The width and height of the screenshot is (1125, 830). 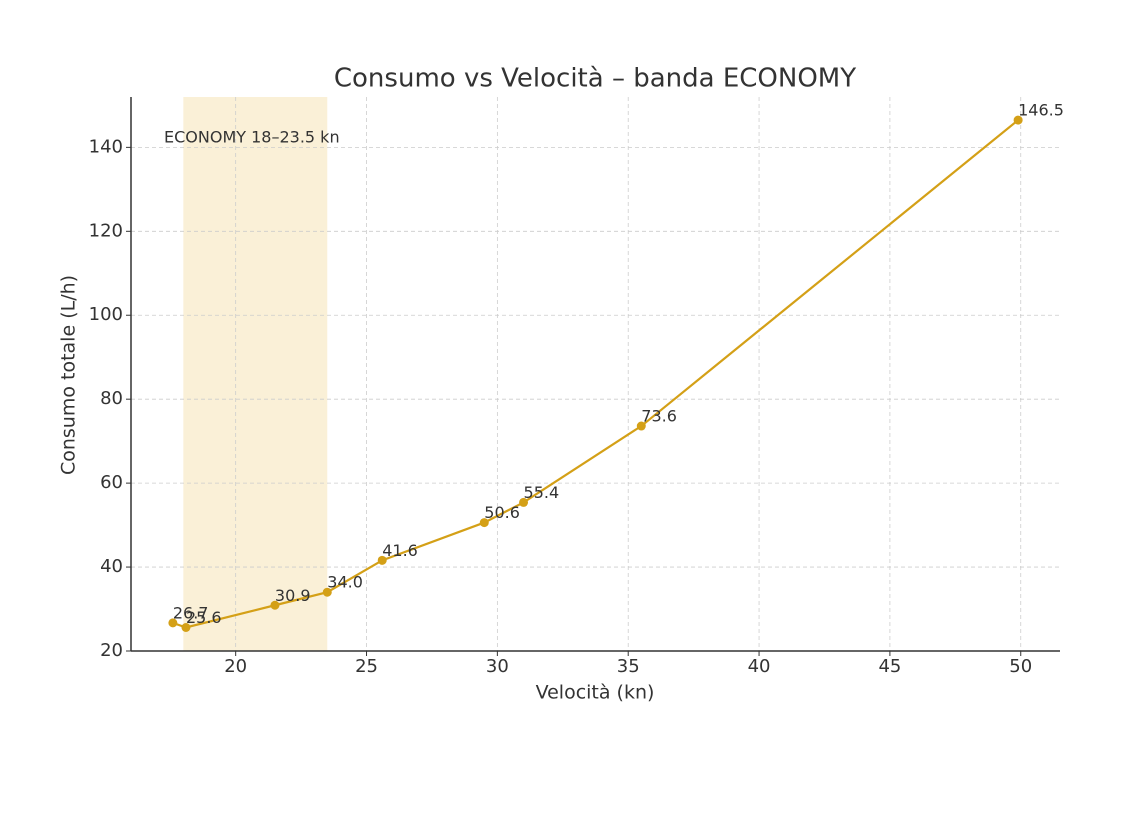 What do you see at coordinates (111, 398) in the screenshot?
I see `y-tick-label: 80` at bounding box center [111, 398].